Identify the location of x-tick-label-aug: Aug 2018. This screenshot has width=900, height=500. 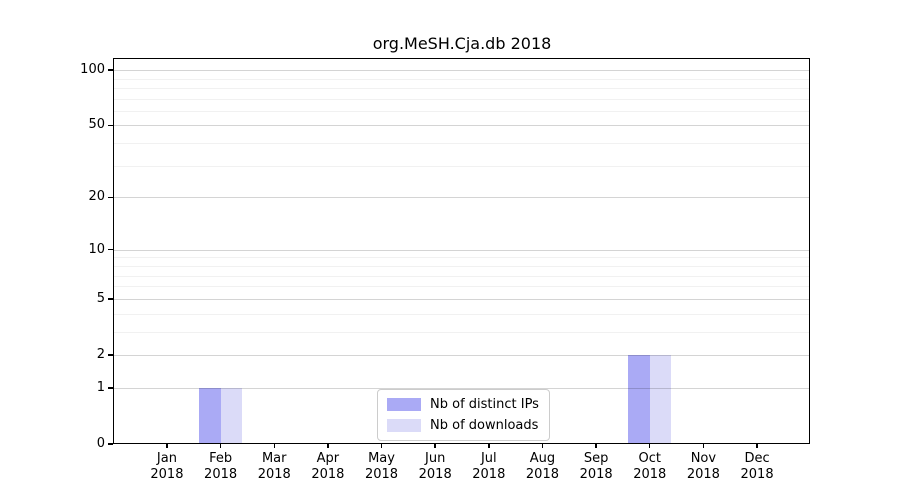
(542, 466).